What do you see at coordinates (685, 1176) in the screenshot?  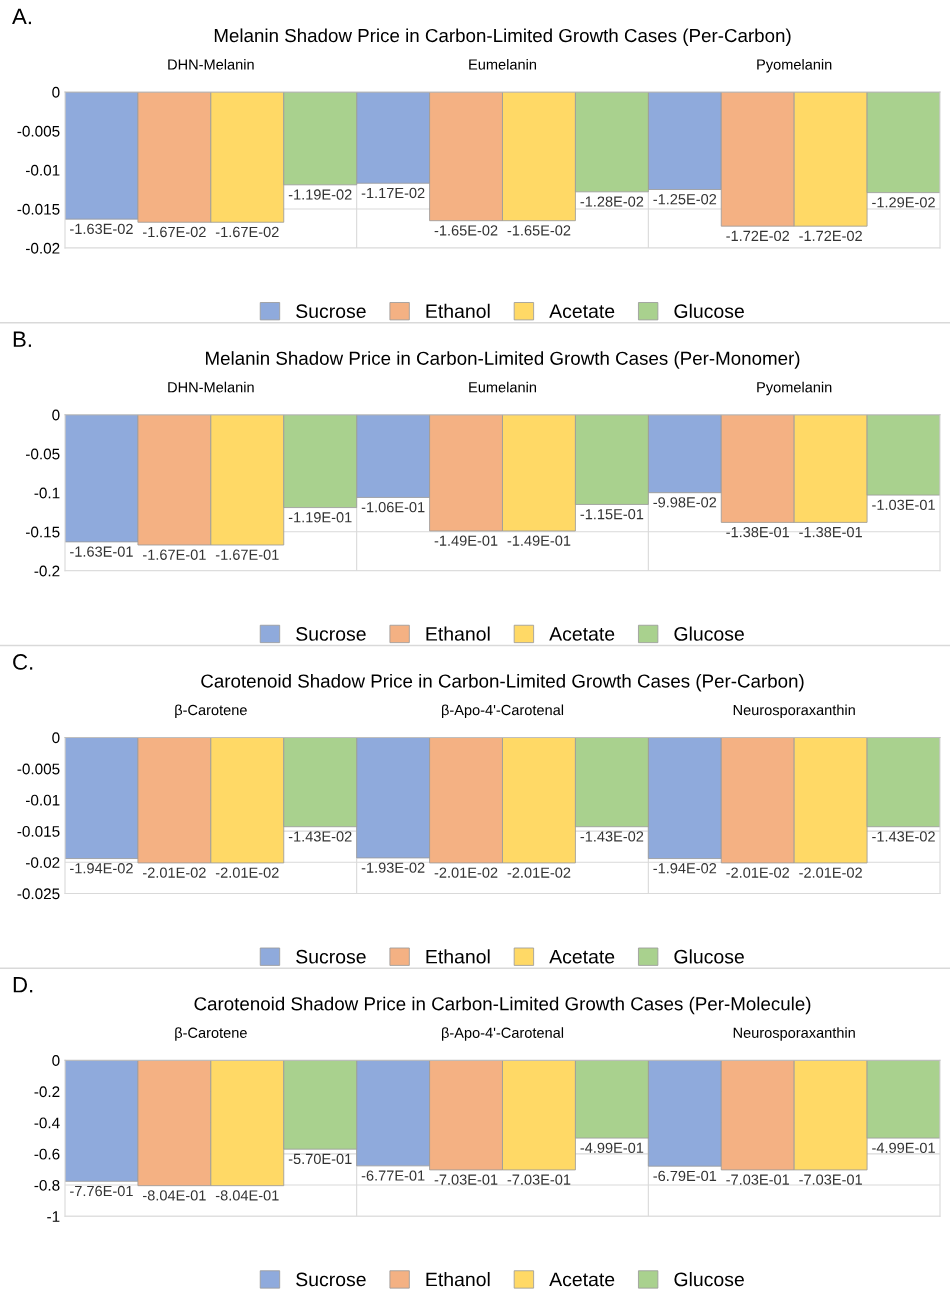 I see `data-label: -6.79E-01` at bounding box center [685, 1176].